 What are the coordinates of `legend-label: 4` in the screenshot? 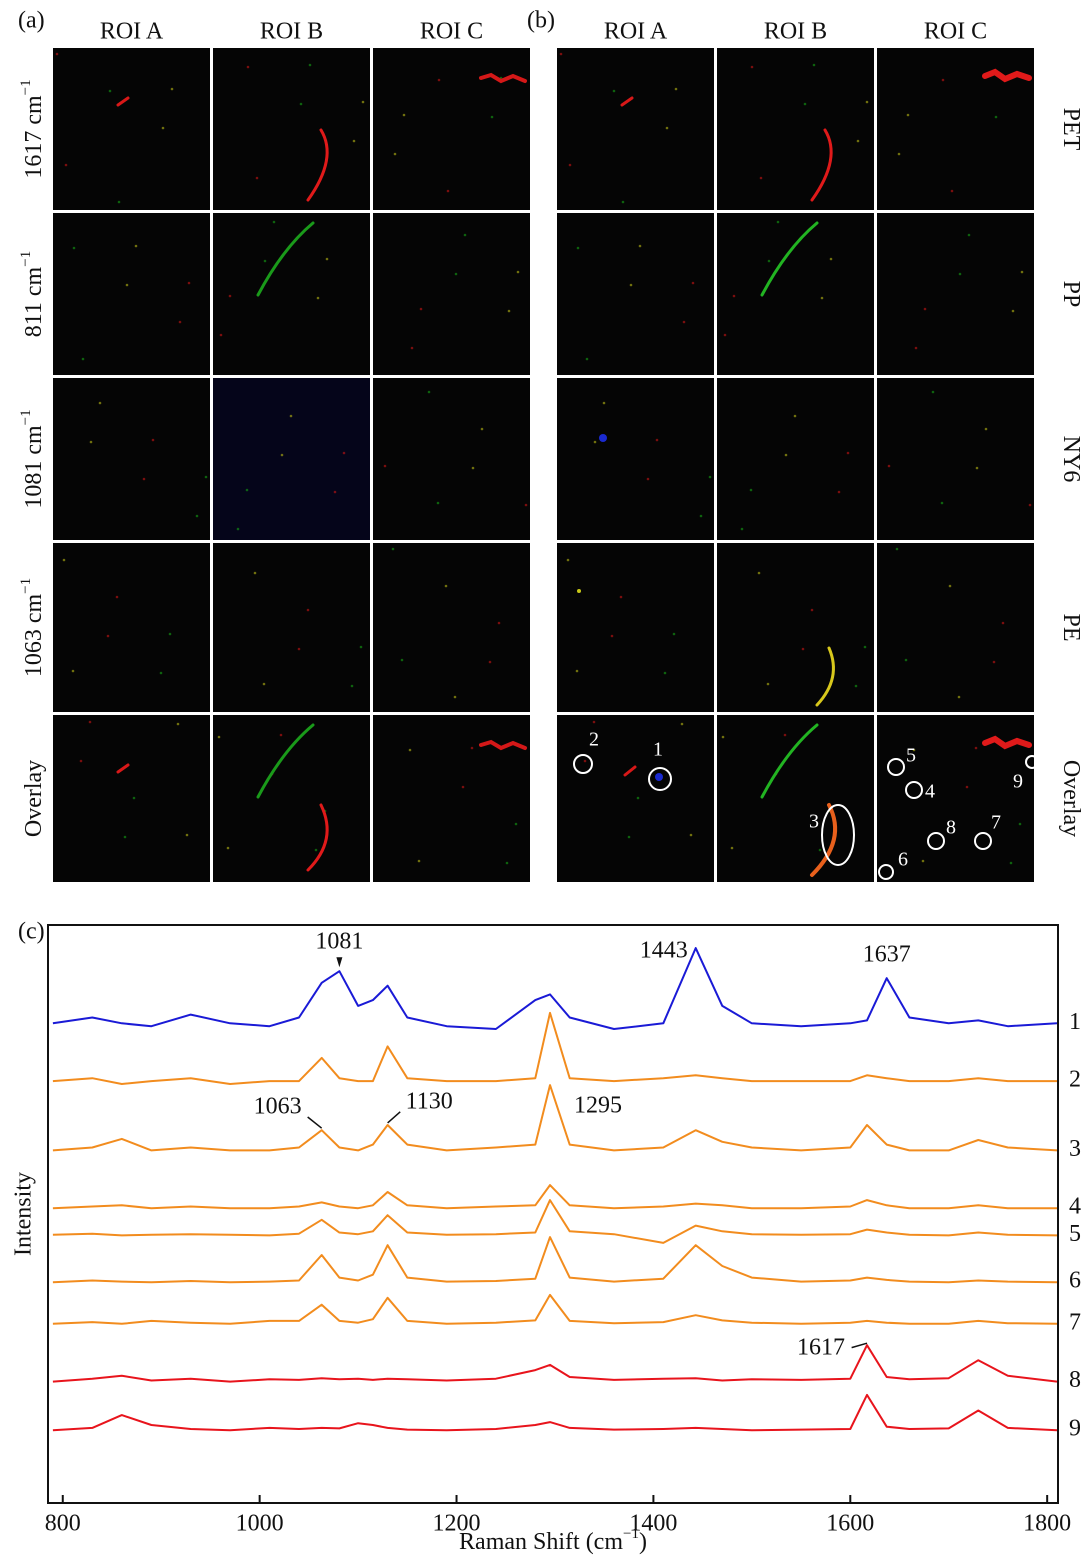 It's located at (1075, 1207).